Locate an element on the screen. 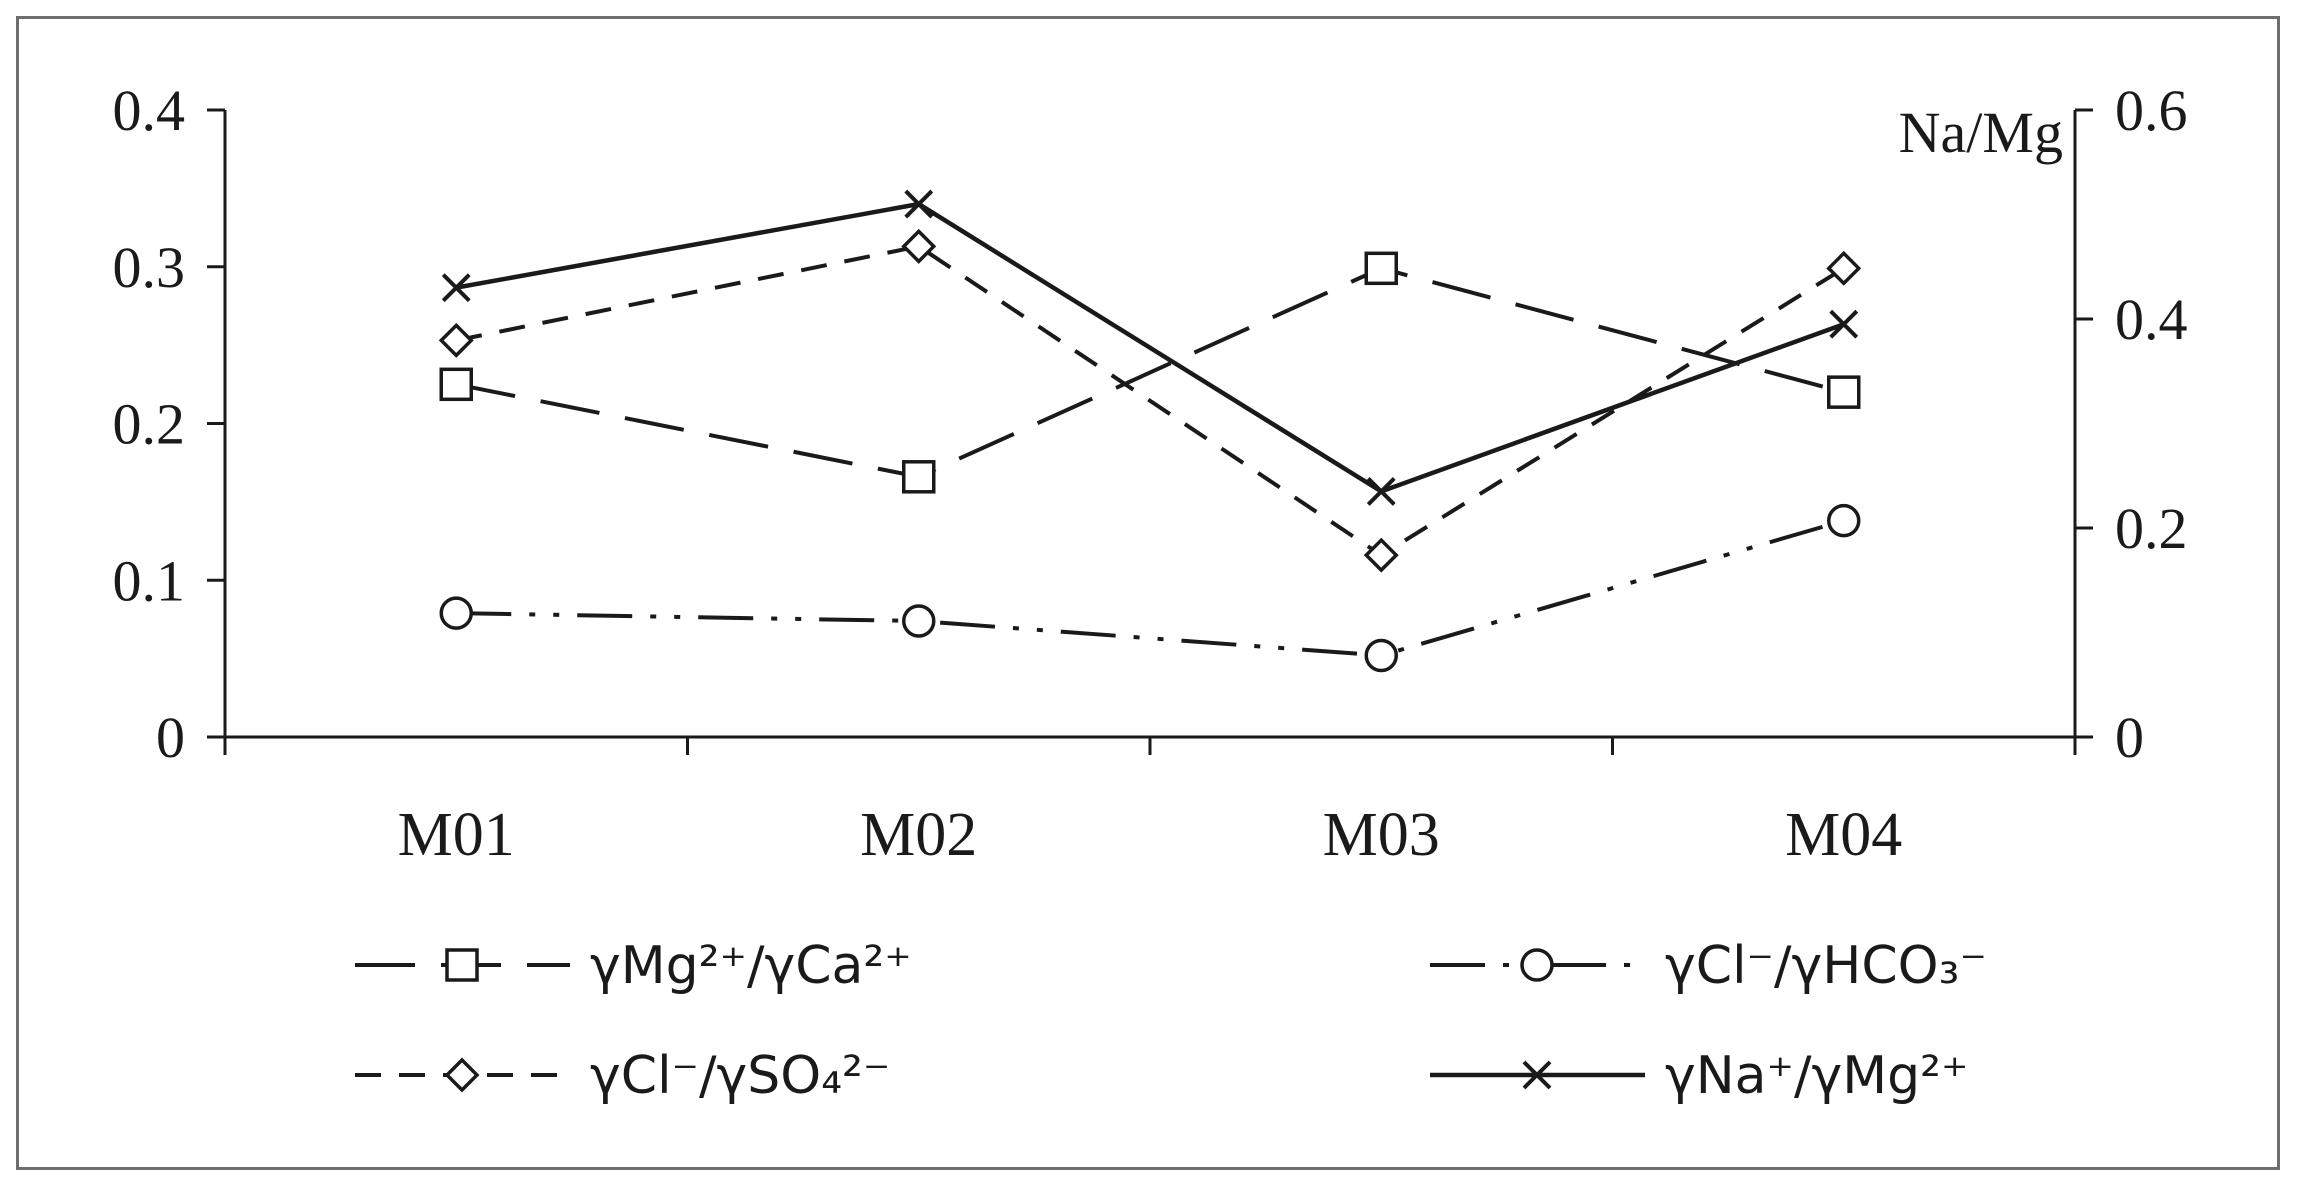 This screenshot has width=2304, height=1189. left-y-tick-label: 0.2 is located at coordinates (149, 424).